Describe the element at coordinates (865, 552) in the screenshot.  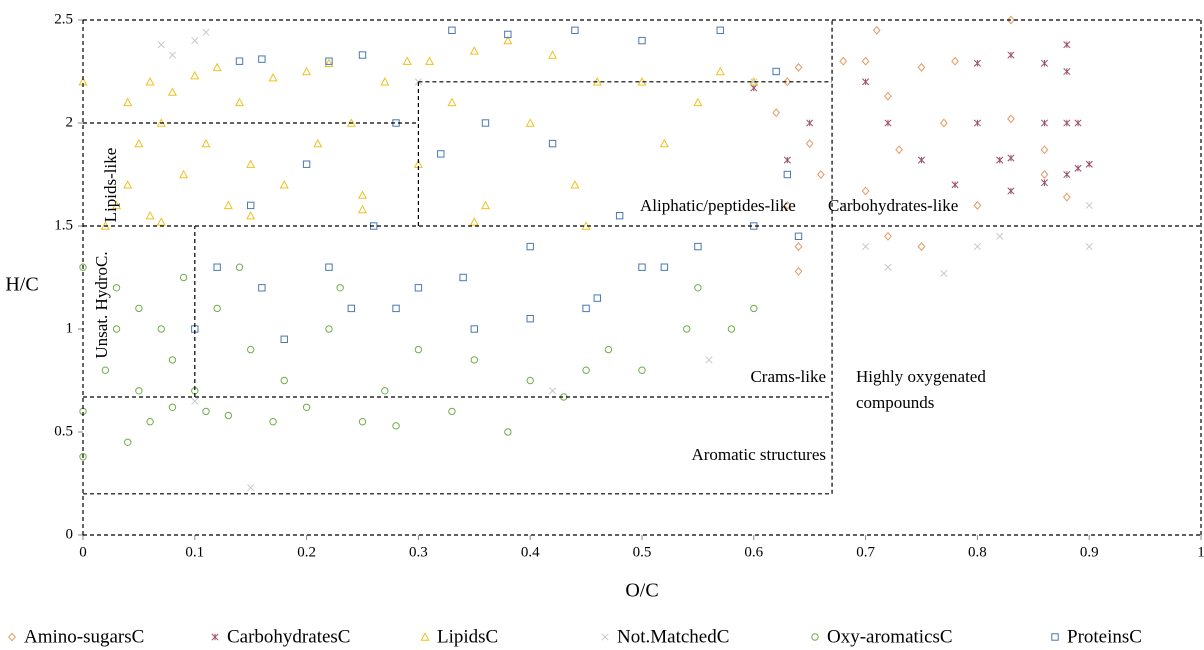
I see `x-tick-label: 0.7` at that location.